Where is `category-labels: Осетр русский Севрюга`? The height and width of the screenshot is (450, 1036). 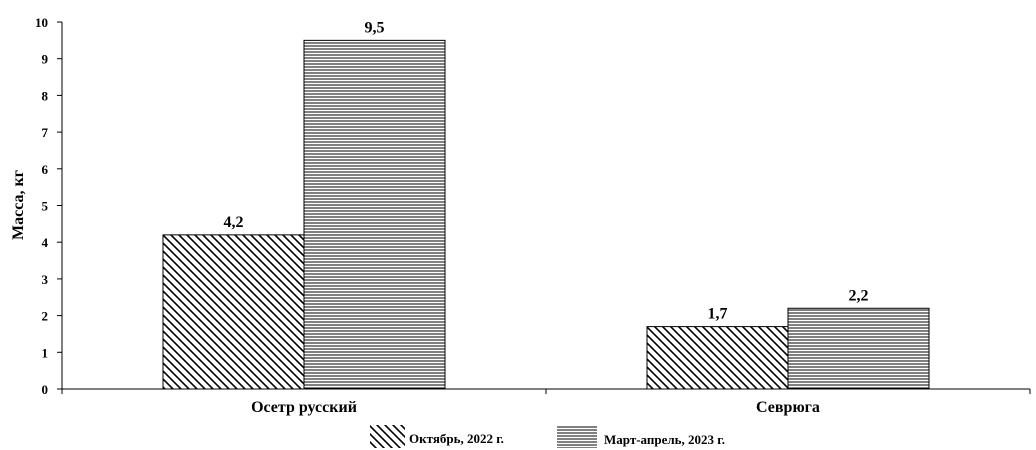 category-labels: Осетр русский Севрюга is located at coordinates (535, 407).